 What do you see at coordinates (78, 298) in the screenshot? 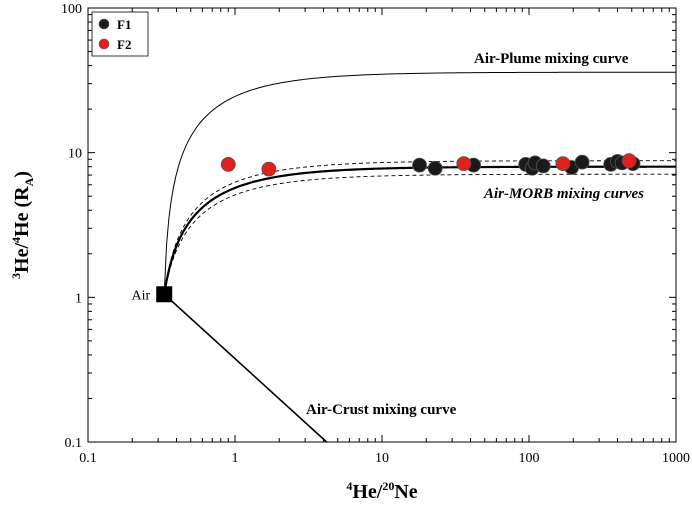
I see `y-tick-label: 1` at bounding box center [78, 298].